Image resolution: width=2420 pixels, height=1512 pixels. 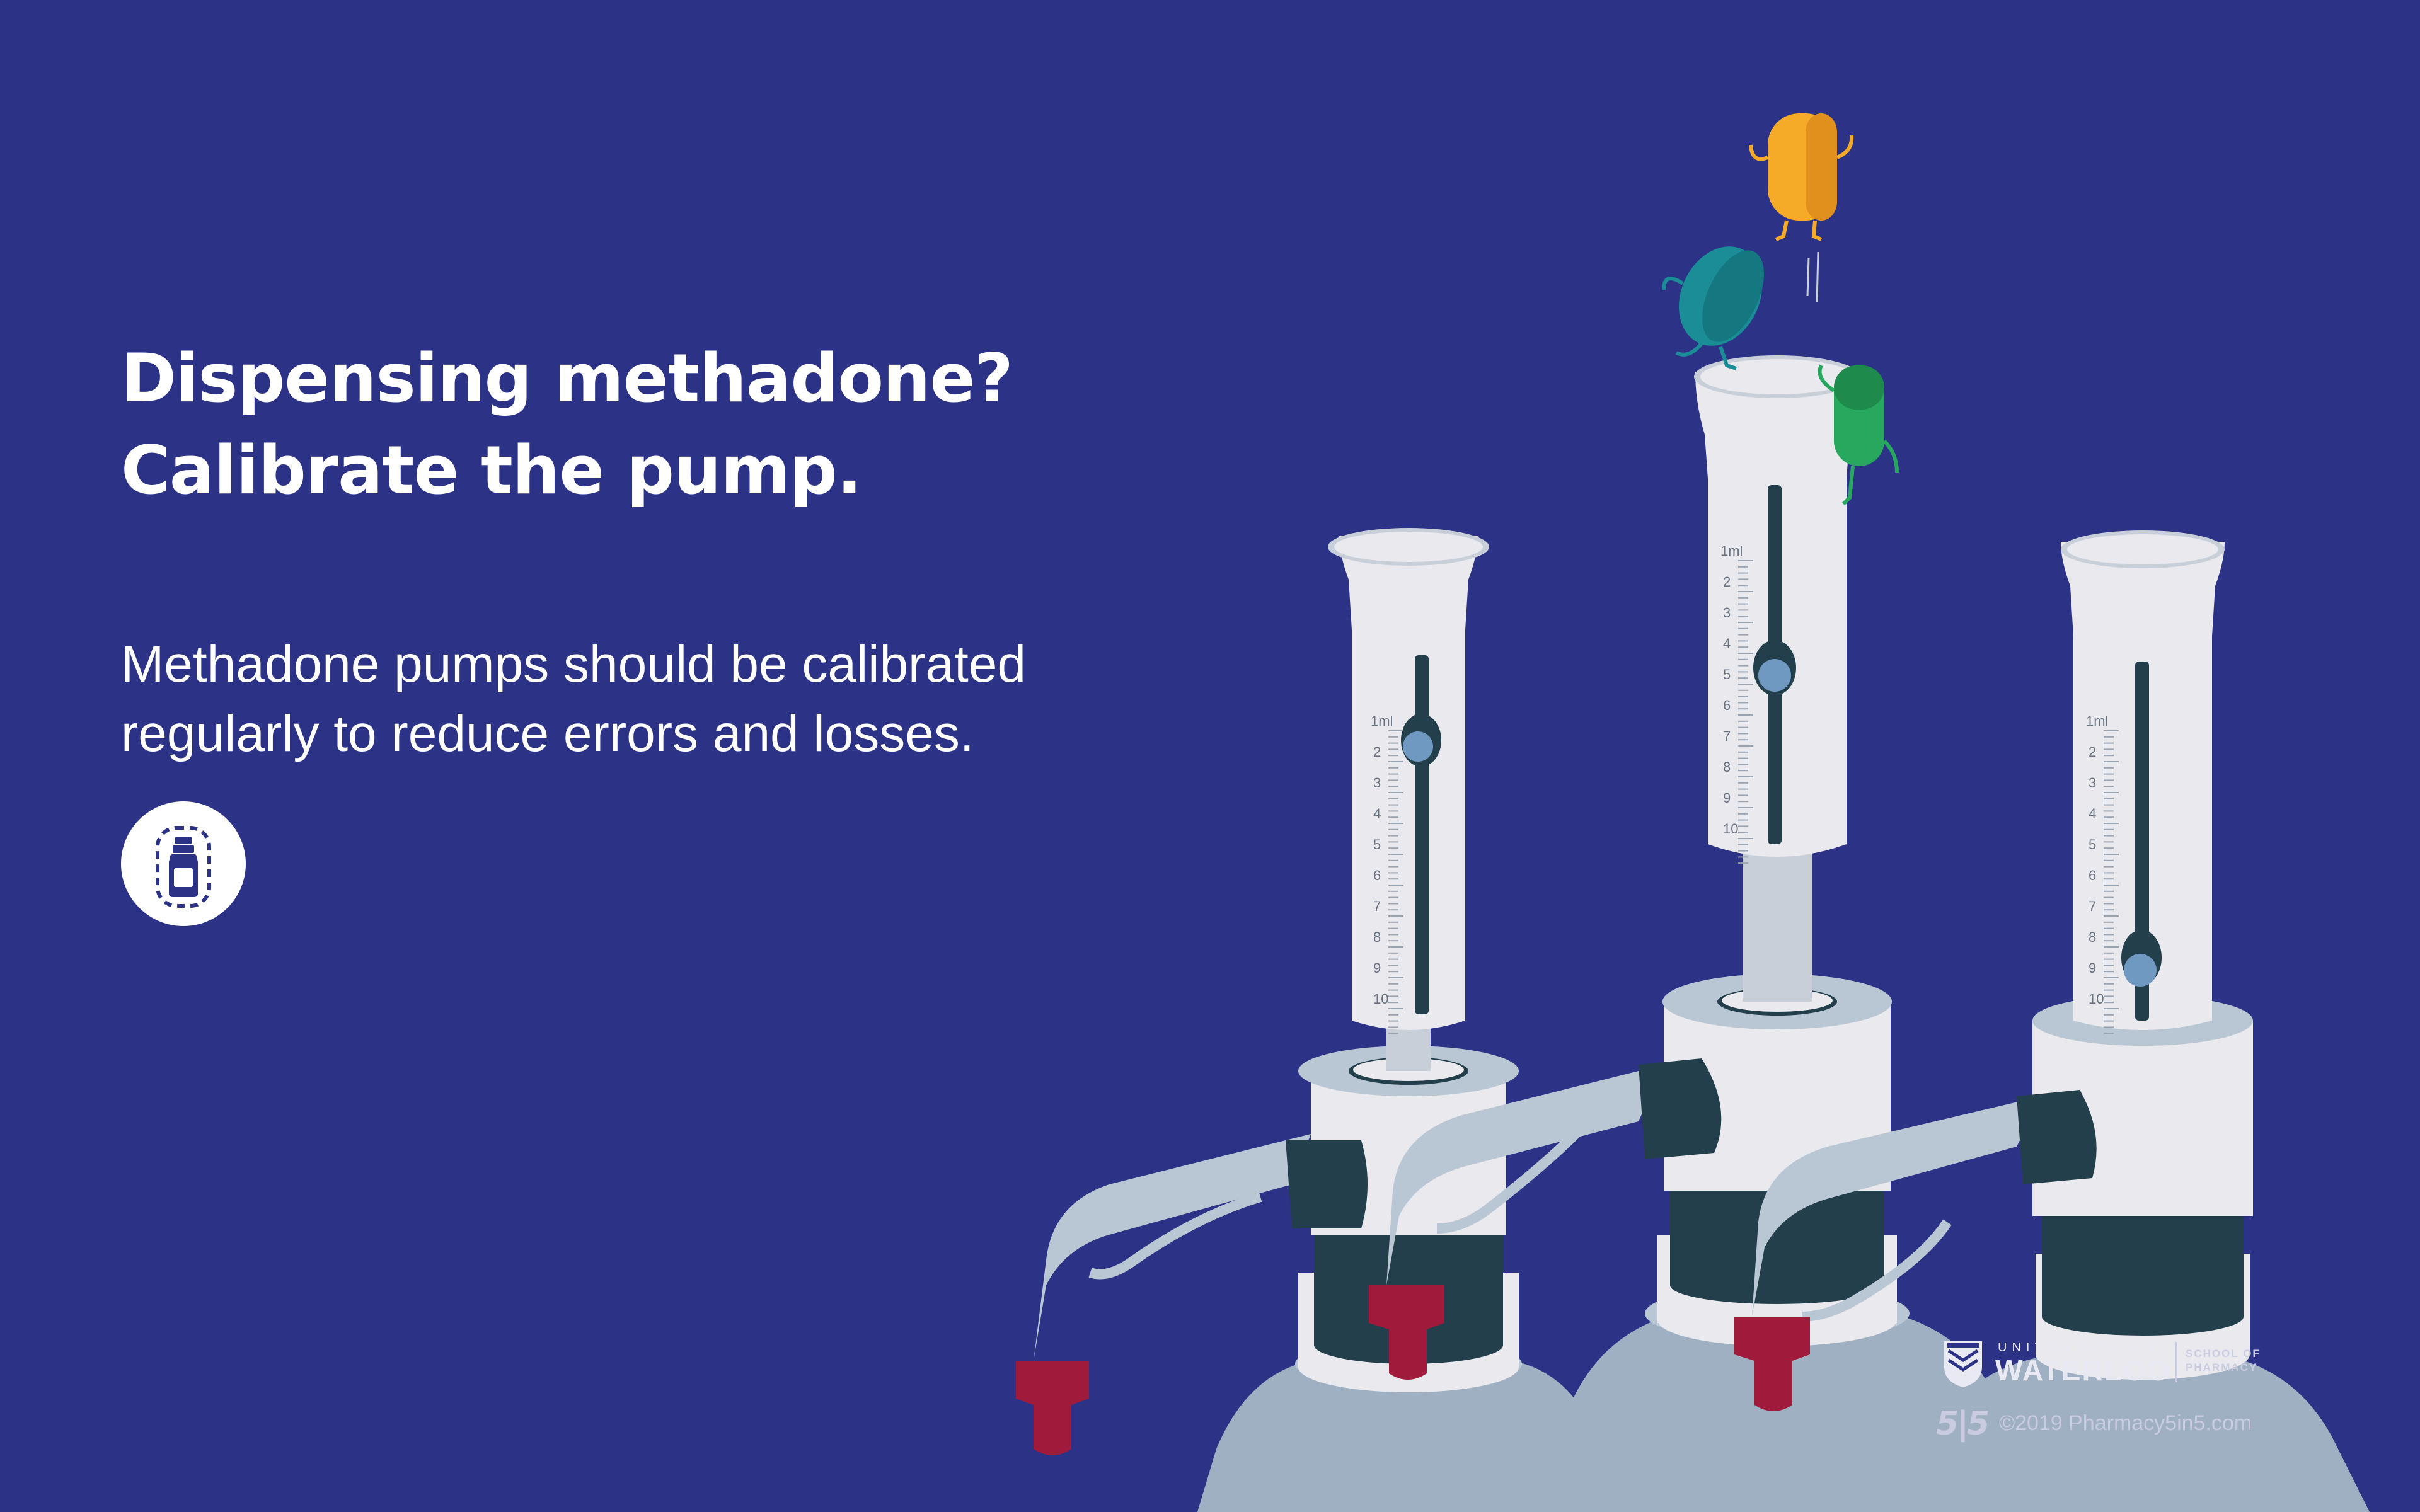 I want to click on university-crest-icon, so click(x=1963, y=1364).